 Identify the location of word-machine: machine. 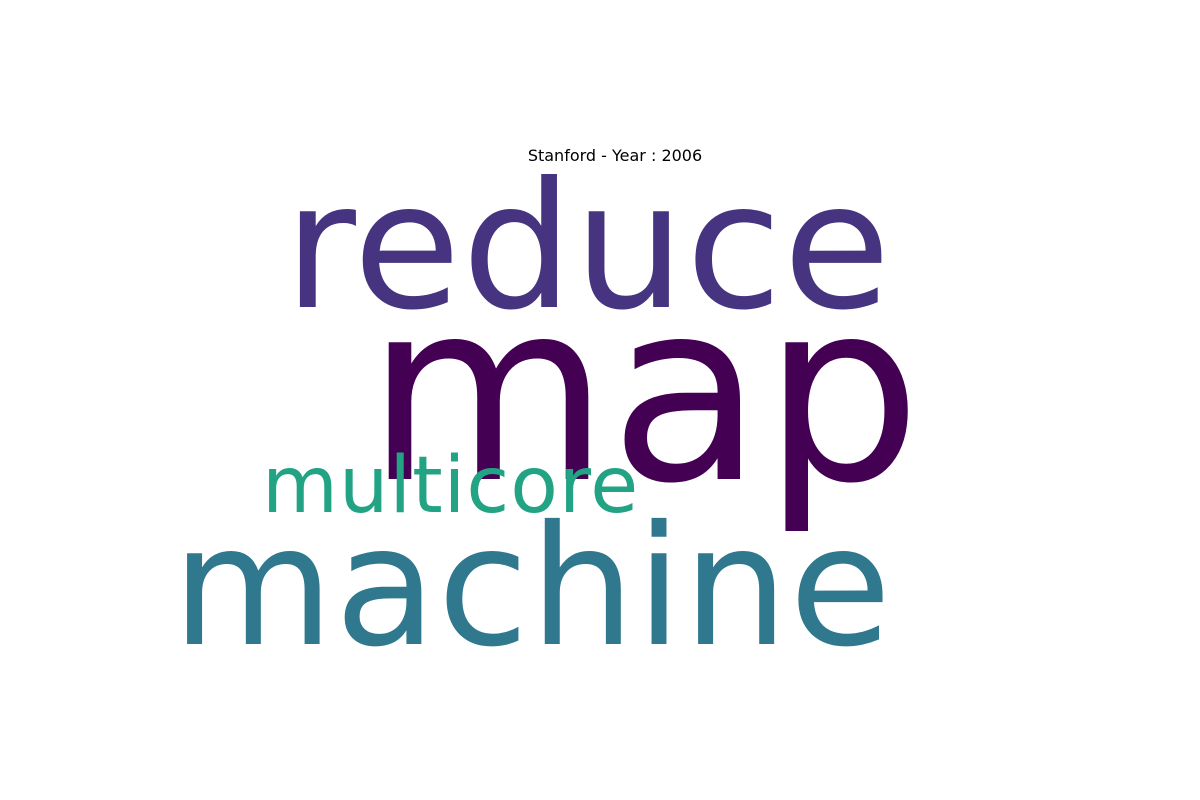
(532, 587).